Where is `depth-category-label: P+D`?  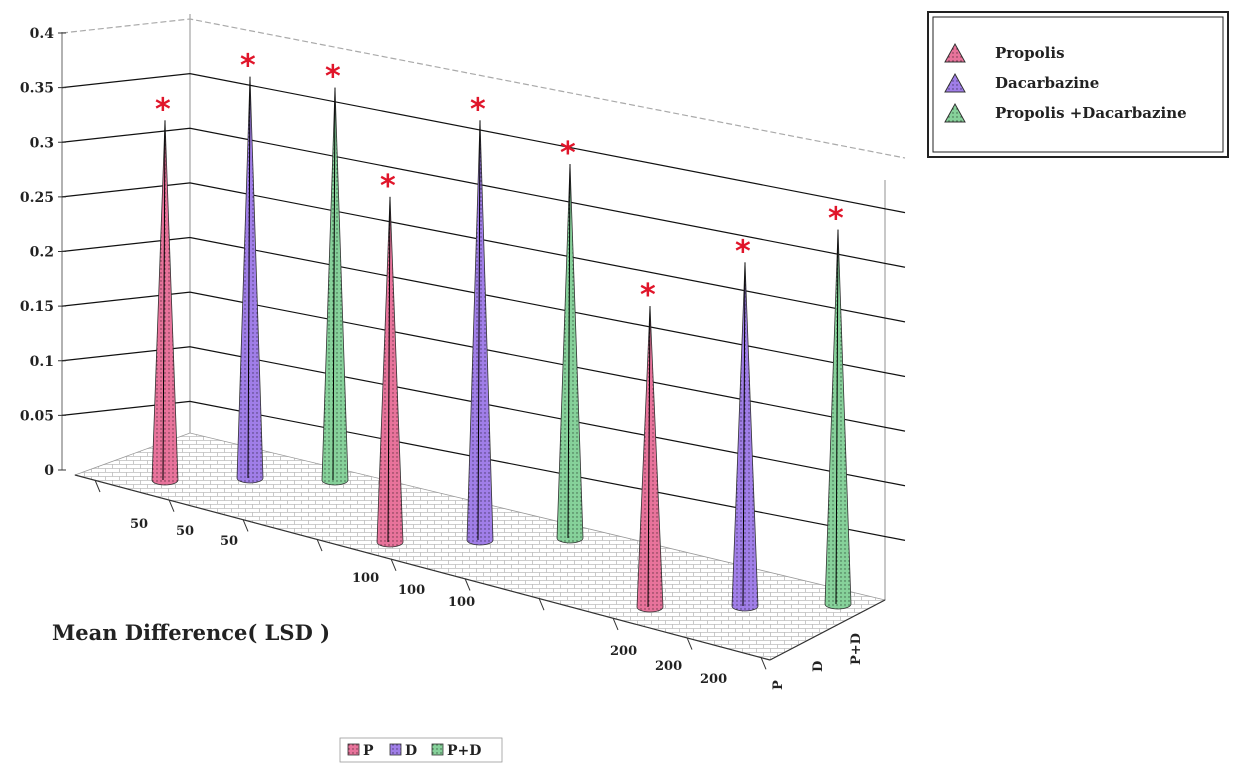 depth-category-label: P+D is located at coordinates (856, 649).